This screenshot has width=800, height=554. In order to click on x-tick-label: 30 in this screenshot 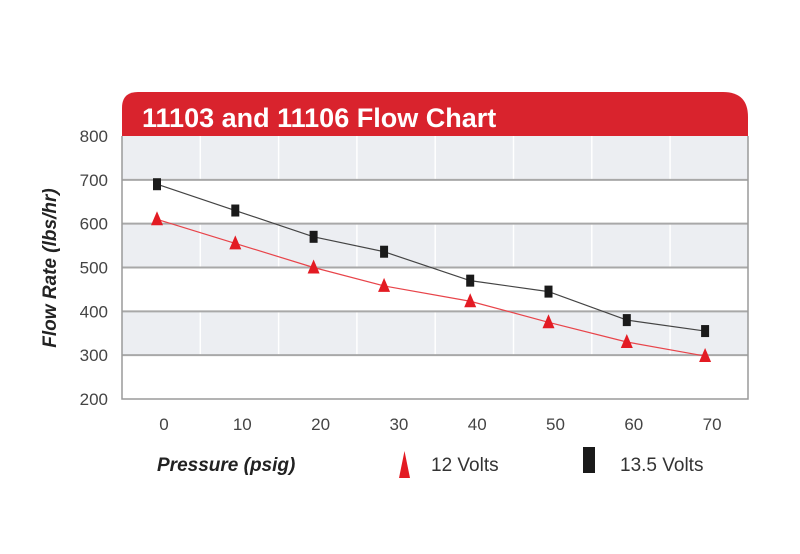, I will do `click(398, 424)`.